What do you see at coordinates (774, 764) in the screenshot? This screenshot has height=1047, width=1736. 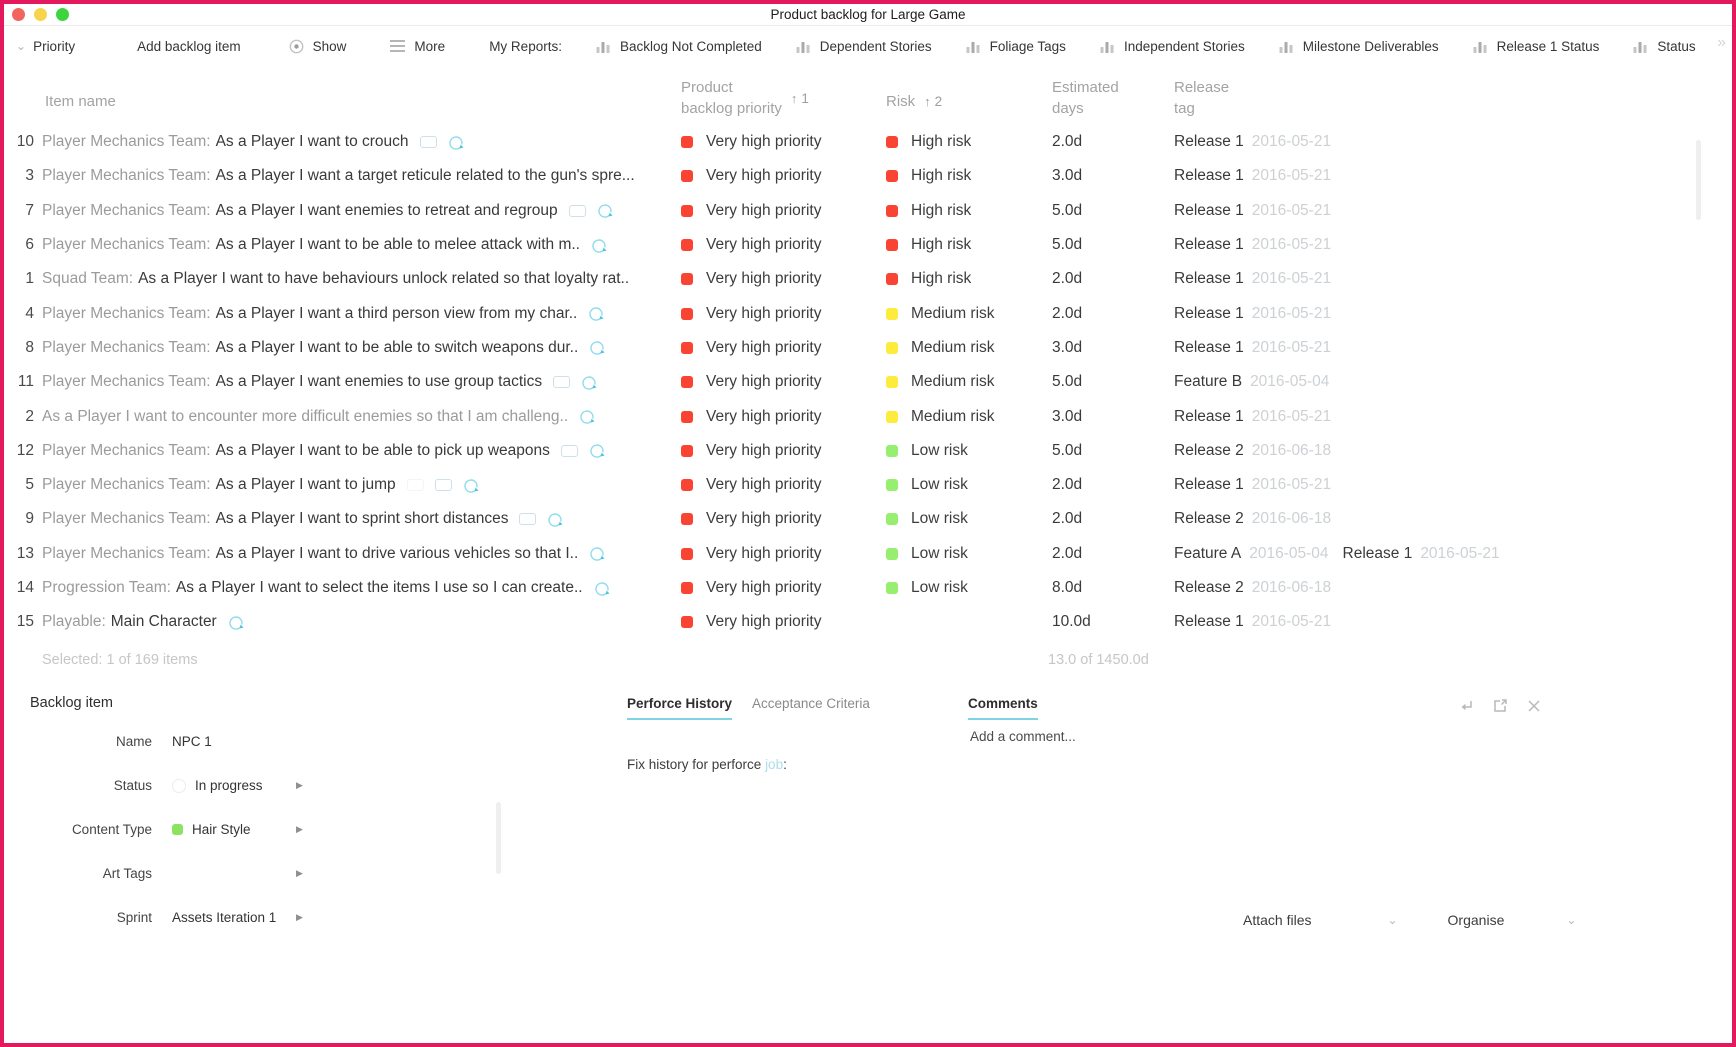 I see `perforce-job-link: job` at bounding box center [774, 764].